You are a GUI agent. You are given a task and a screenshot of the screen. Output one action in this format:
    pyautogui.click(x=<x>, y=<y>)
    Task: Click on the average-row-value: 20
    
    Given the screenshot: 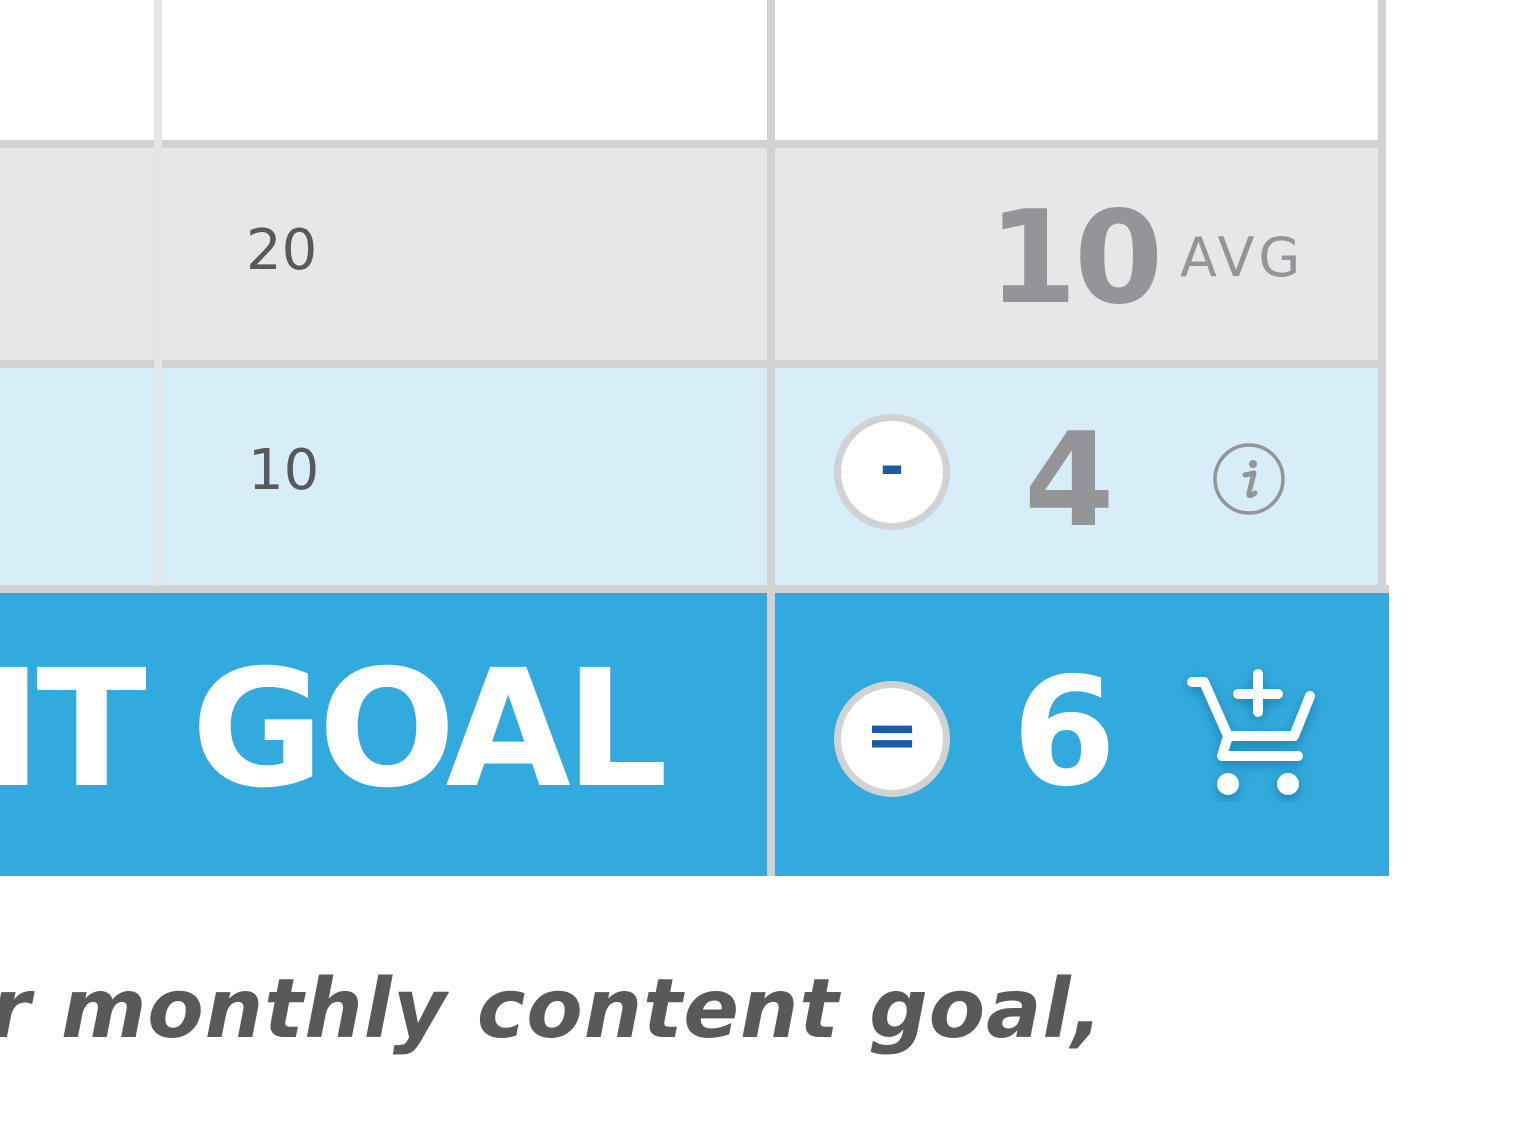 What is the action you would take?
    pyautogui.click(x=282, y=250)
    